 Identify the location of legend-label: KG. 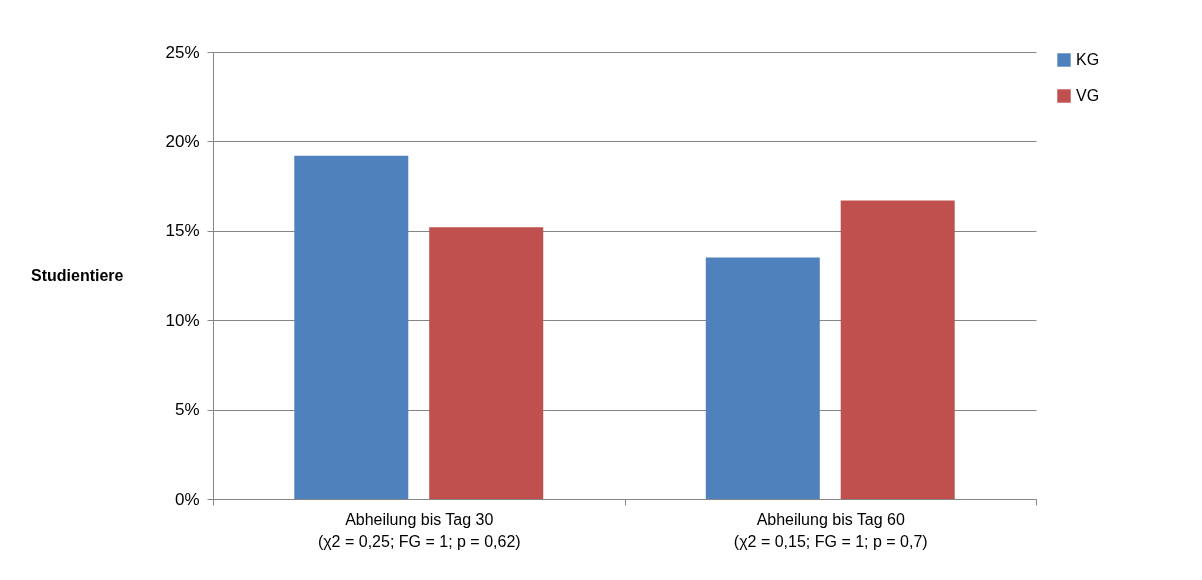
(1088, 59).